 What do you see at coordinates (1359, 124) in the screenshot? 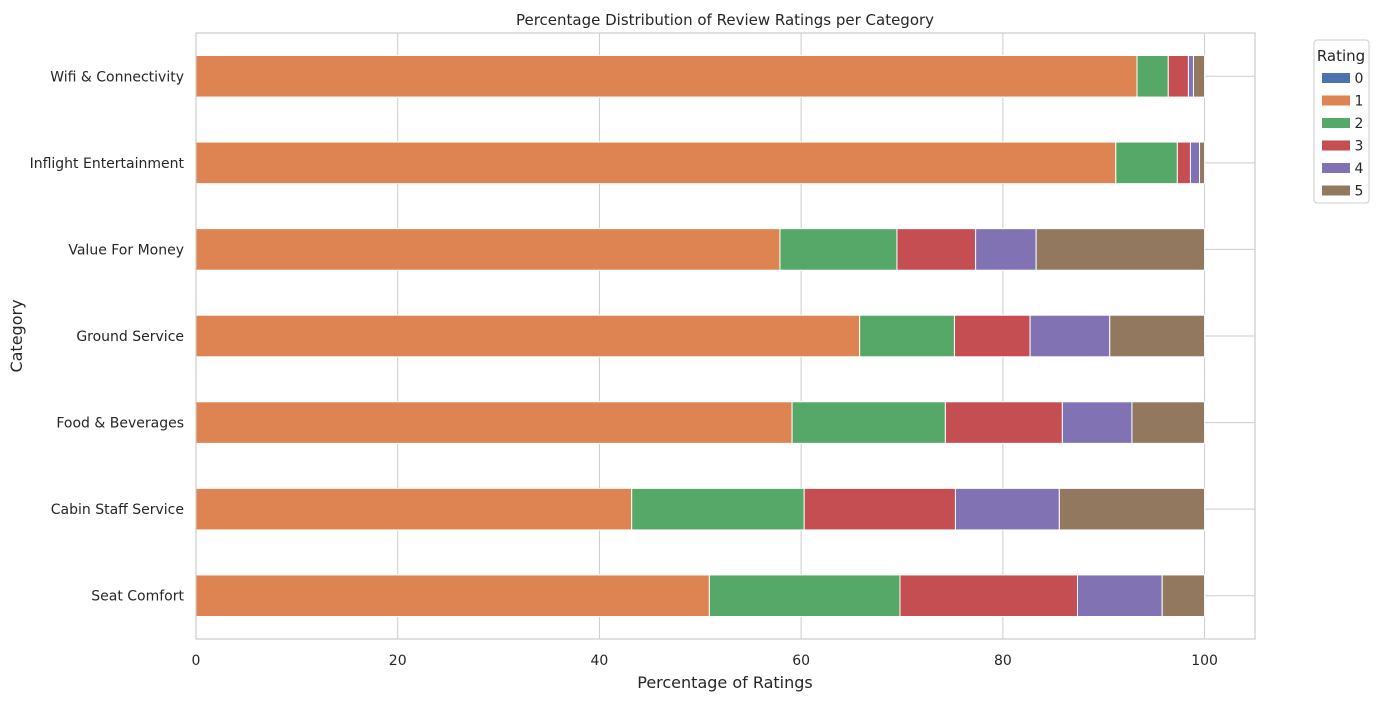
I see `legend-label: 2` at bounding box center [1359, 124].